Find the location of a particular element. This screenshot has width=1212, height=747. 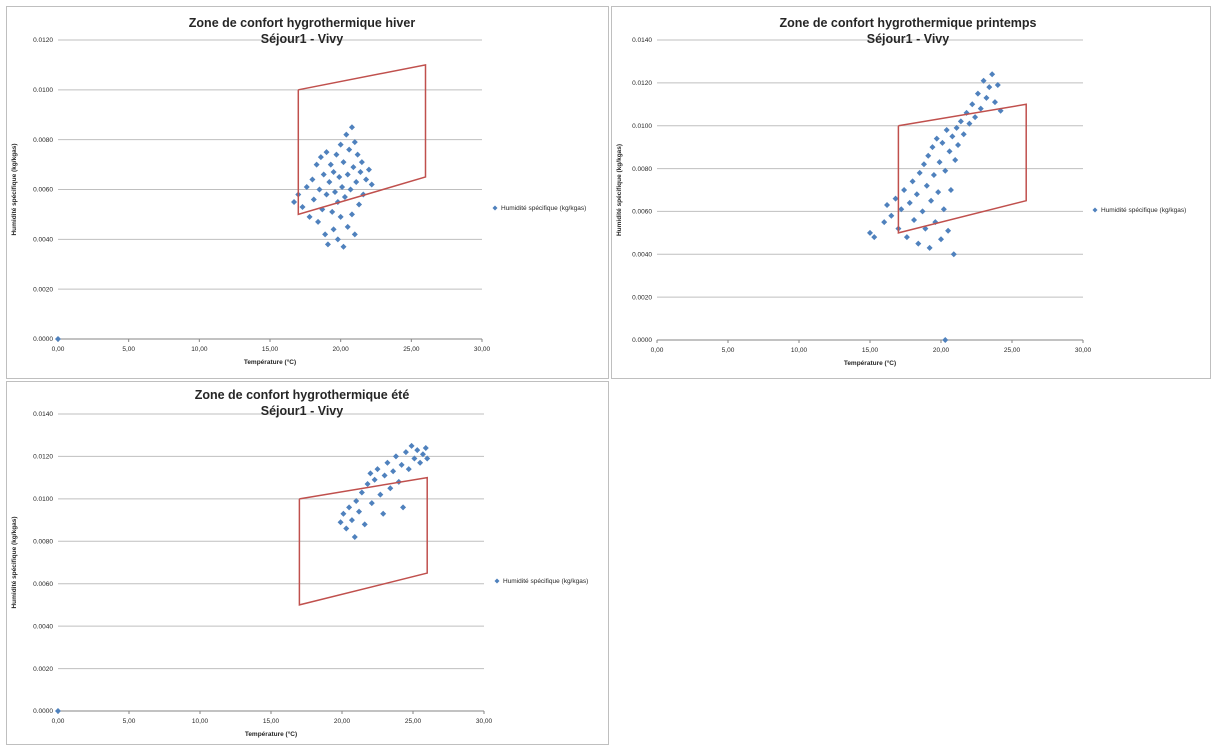

legend-marker is located at coordinates (497, 581).